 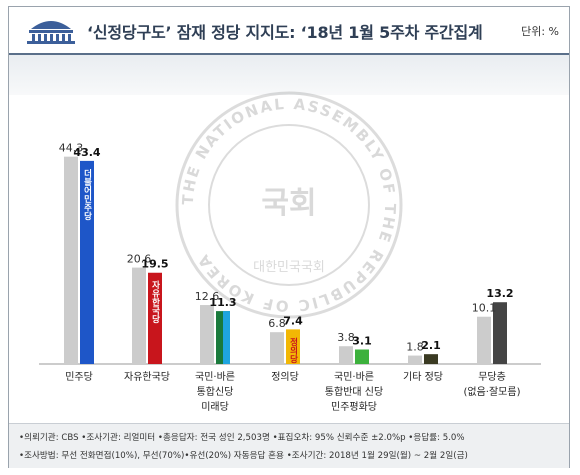 What do you see at coordinates (289, 267) in the screenshot?
I see `watermark-lower-text: 대한민국국회` at bounding box center [289, 267].